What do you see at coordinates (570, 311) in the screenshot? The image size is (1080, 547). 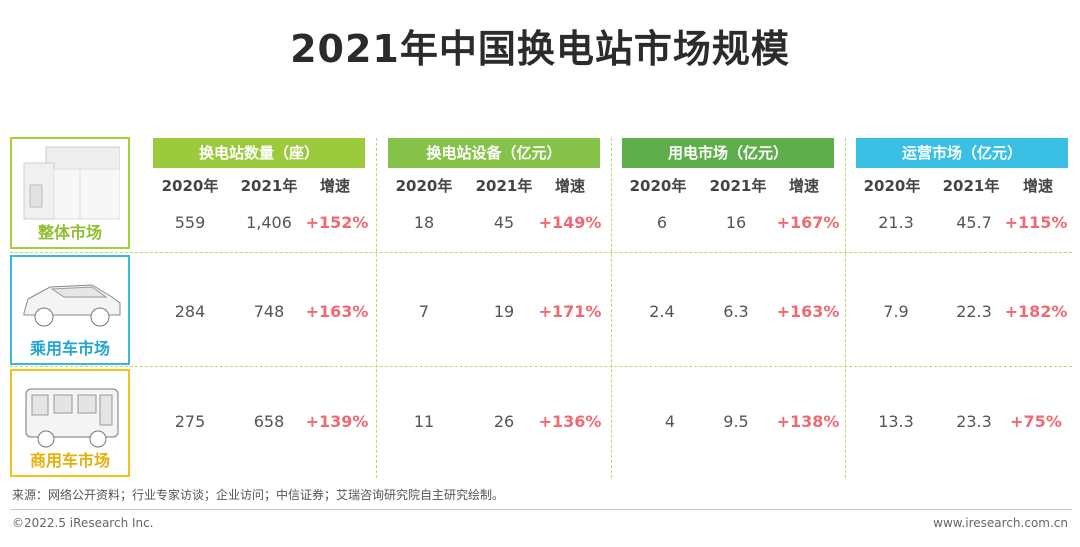 I see `cell-growth: +171%` at bounding box center [570, 311].